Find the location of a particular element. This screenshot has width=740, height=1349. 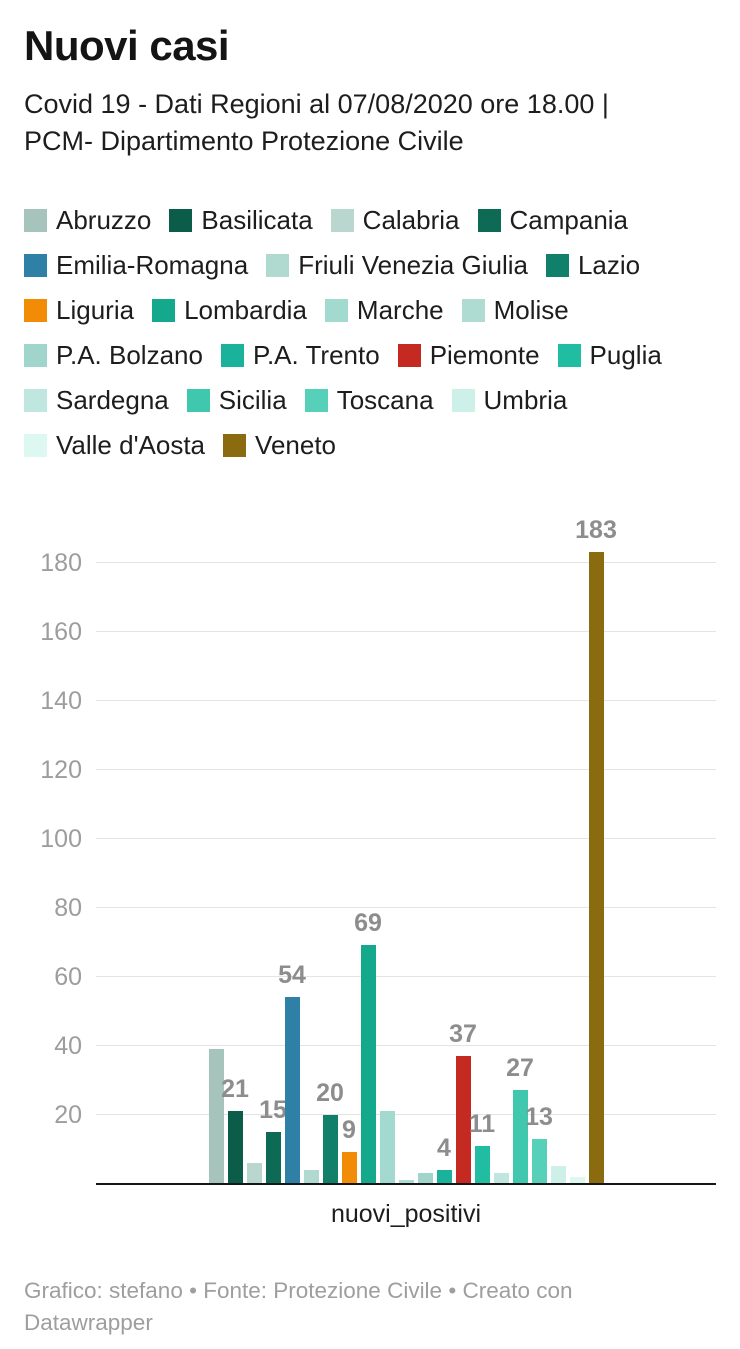

y-axis-tick-label: 180 is located at coordinates (61, 562).